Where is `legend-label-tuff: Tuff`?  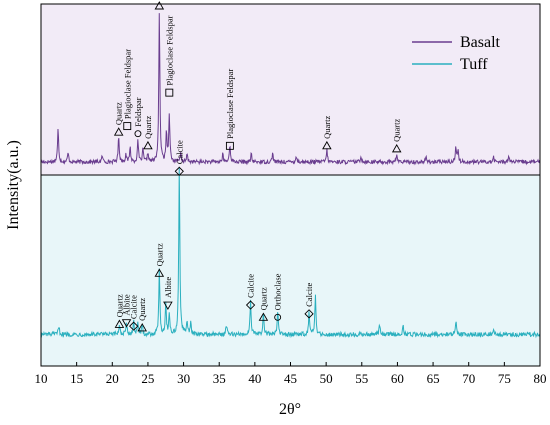
legend-label-tuff: Tuff is located at coordinates (474, 64).